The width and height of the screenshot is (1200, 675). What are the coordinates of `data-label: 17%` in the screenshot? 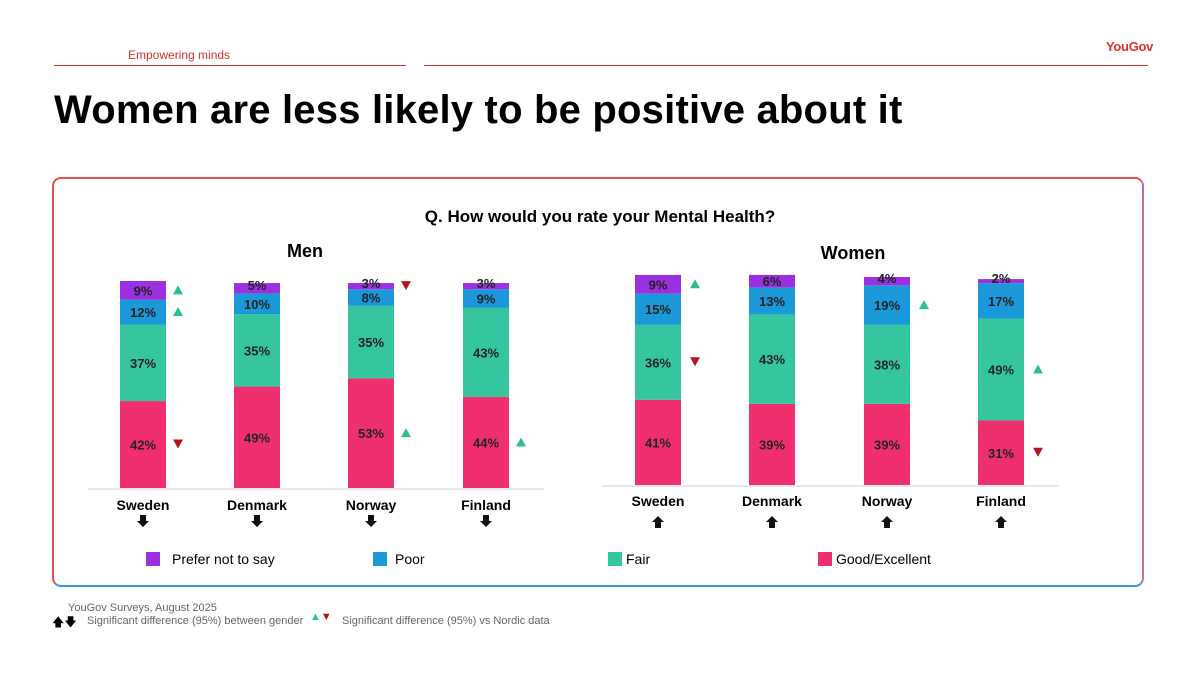 It's located at (1001, 301).